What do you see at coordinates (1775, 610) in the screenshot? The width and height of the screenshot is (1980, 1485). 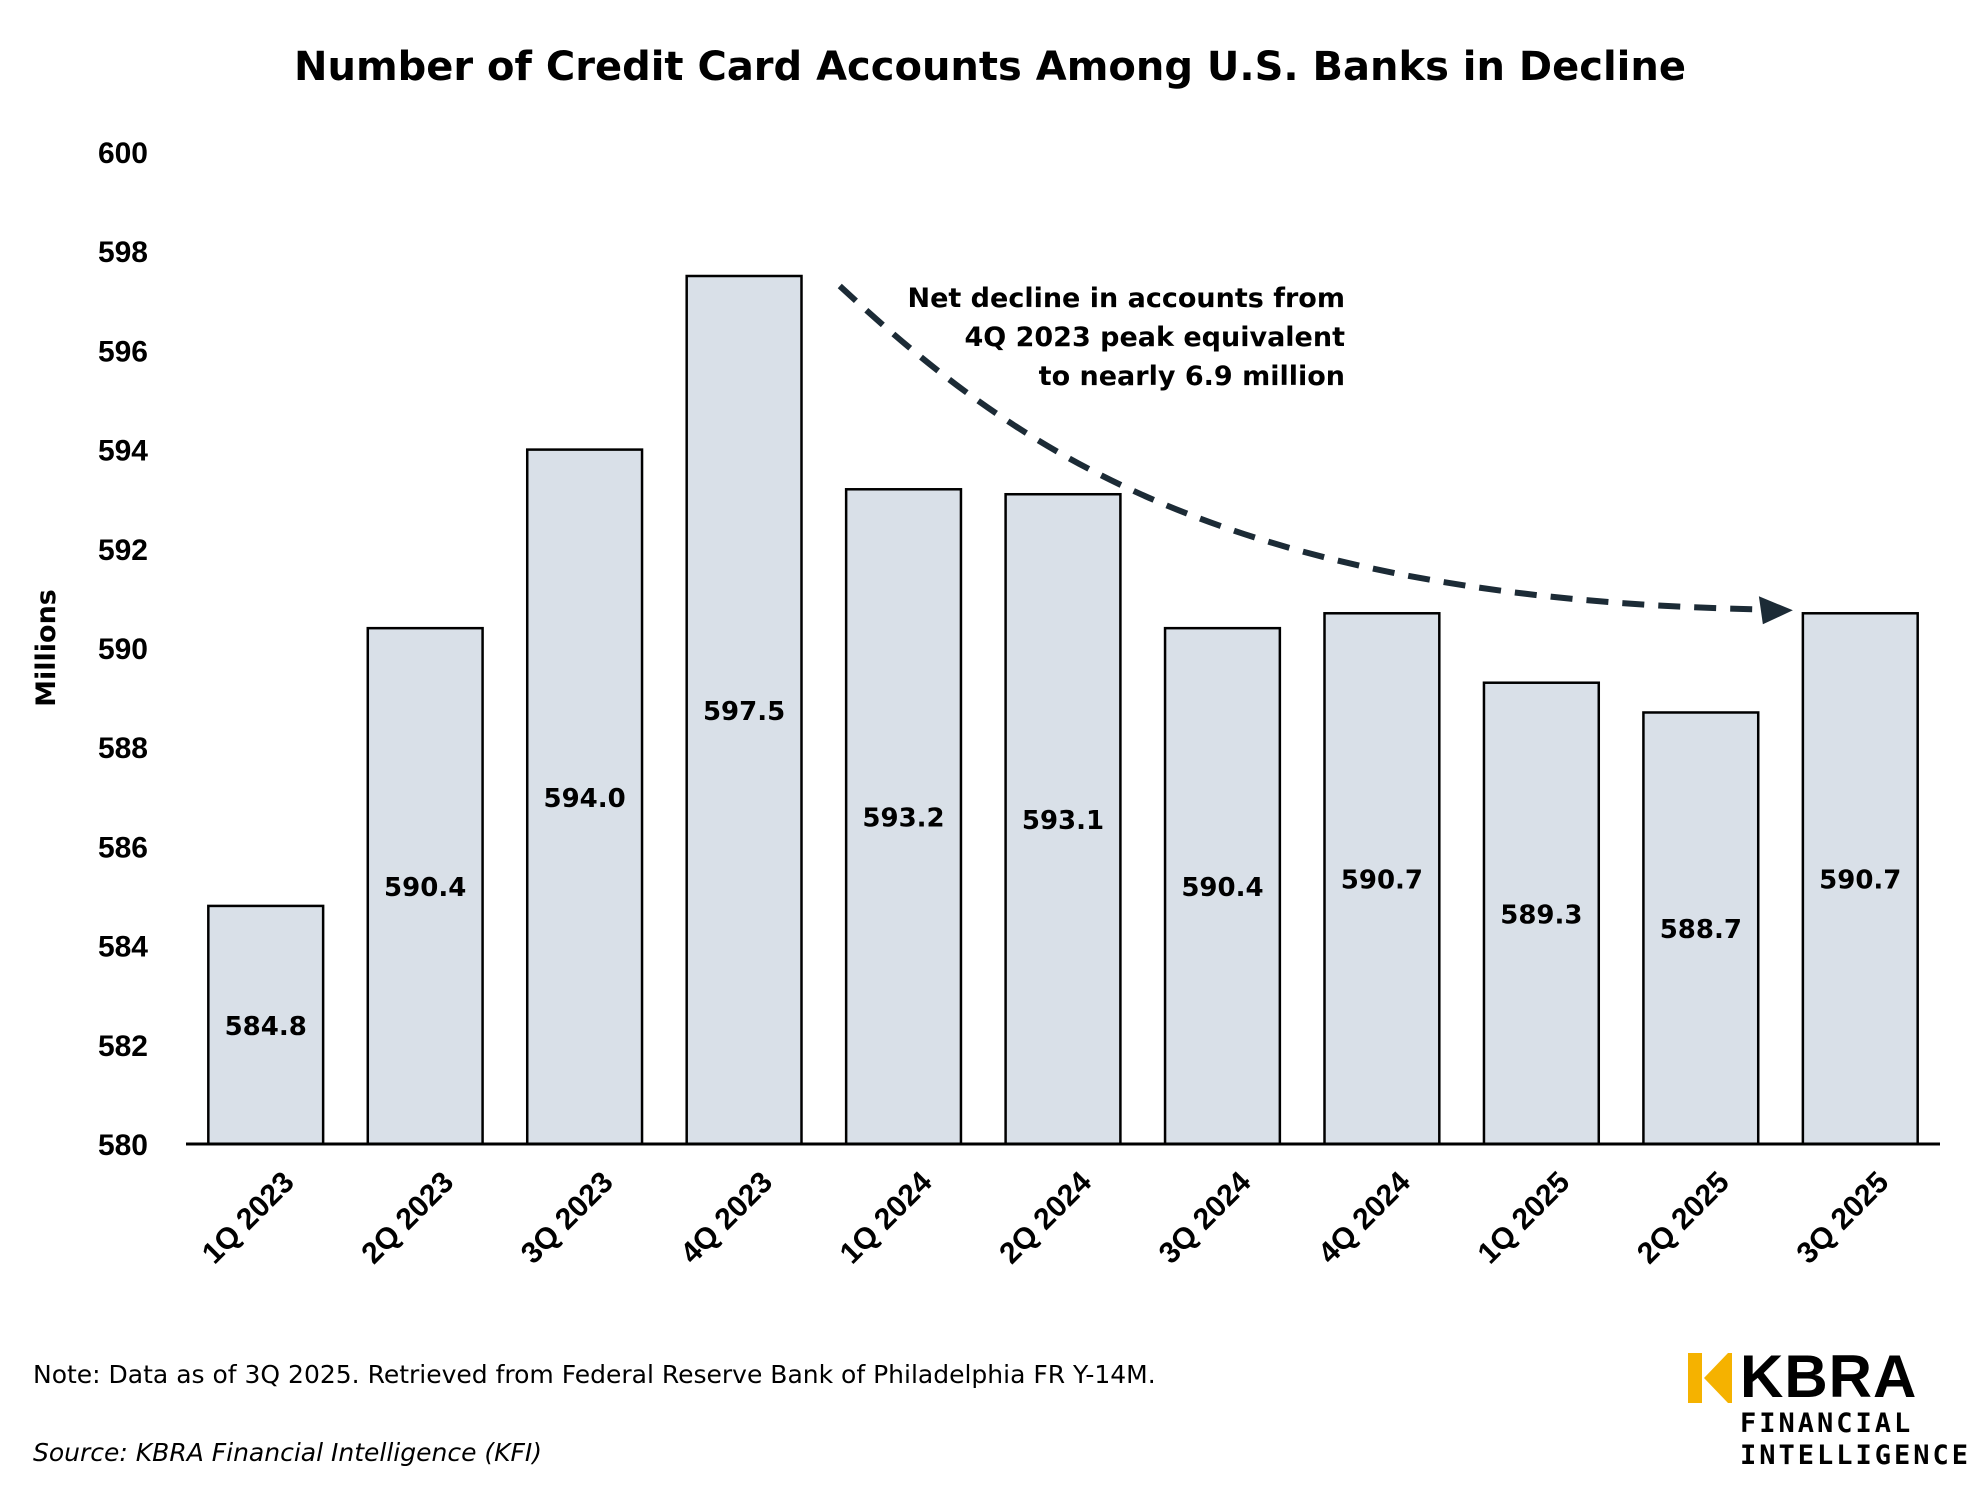 I see `trend-arrowhead-icon` at bounding box center [1775, 610].